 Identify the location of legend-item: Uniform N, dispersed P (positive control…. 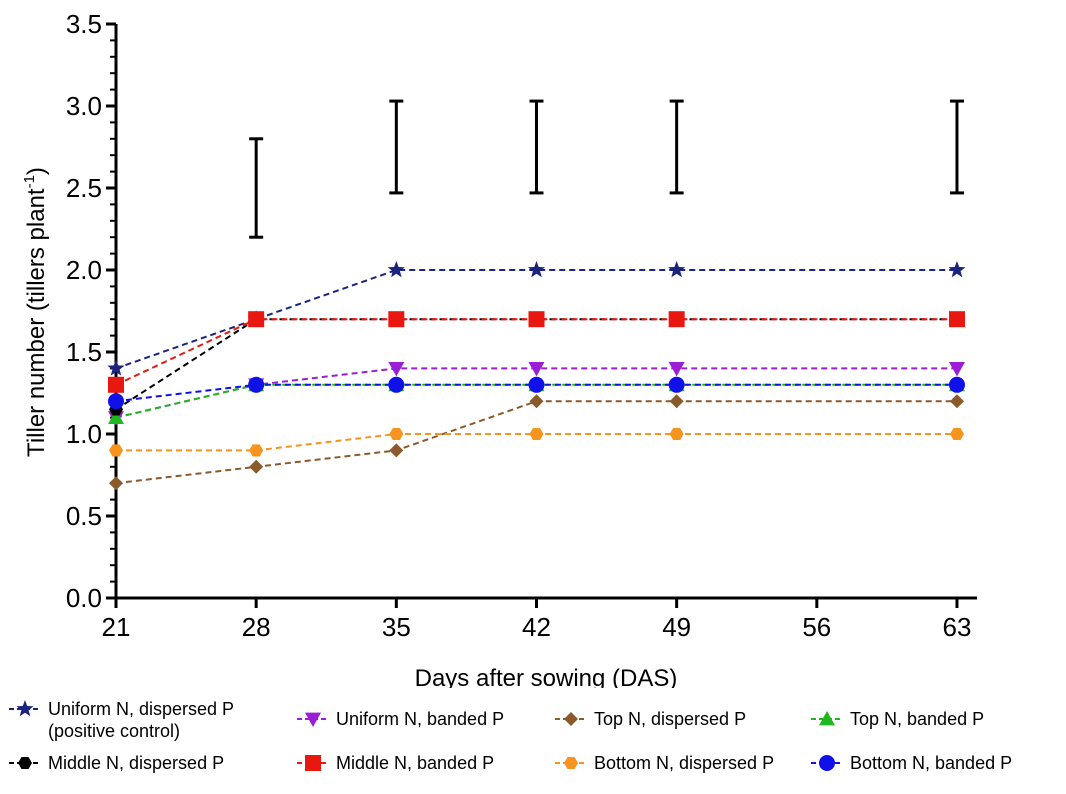
(121, 720).